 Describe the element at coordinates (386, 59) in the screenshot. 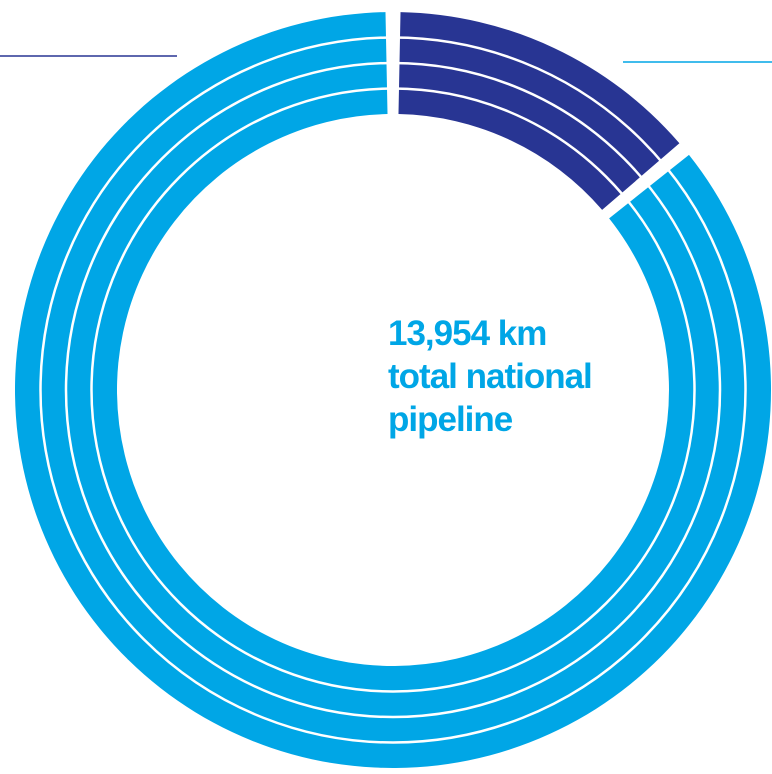

I see `decorative-lines` at that location.